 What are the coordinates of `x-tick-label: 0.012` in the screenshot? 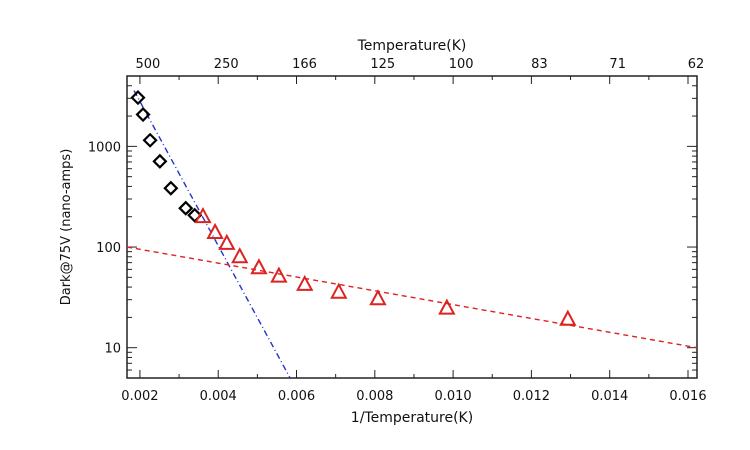 It's located at (531, 396).